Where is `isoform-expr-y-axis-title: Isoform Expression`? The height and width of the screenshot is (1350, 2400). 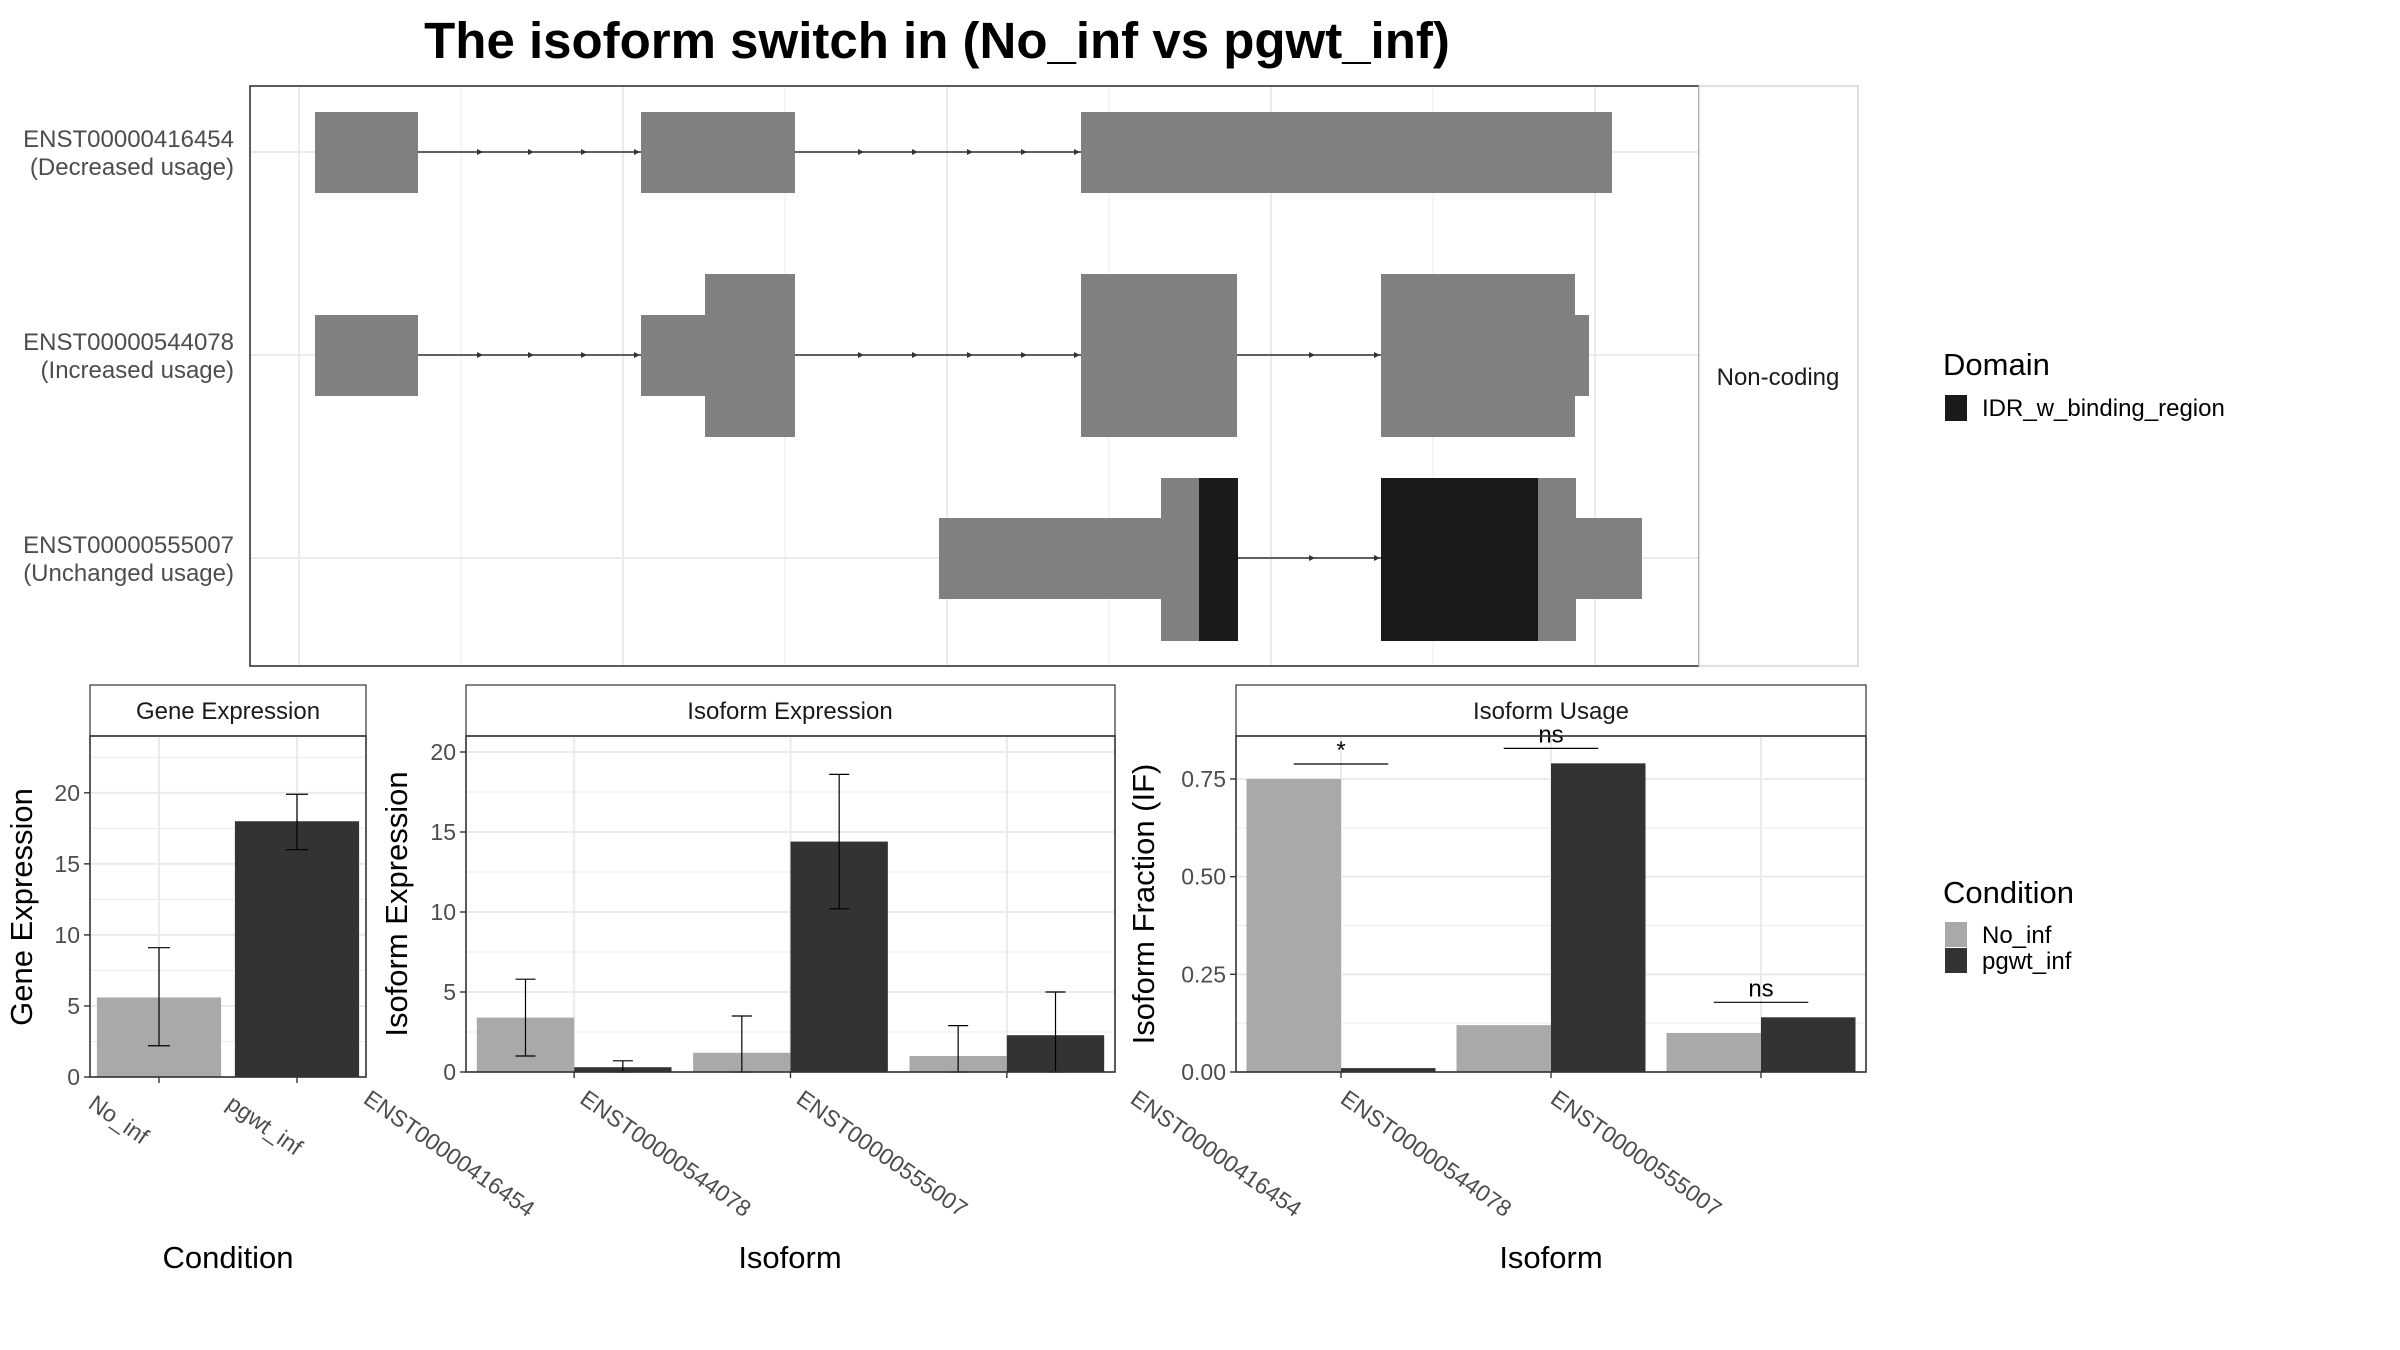 isoform-expr-y-axis-title: Isoform Expression is located at coordinates (396, 903).